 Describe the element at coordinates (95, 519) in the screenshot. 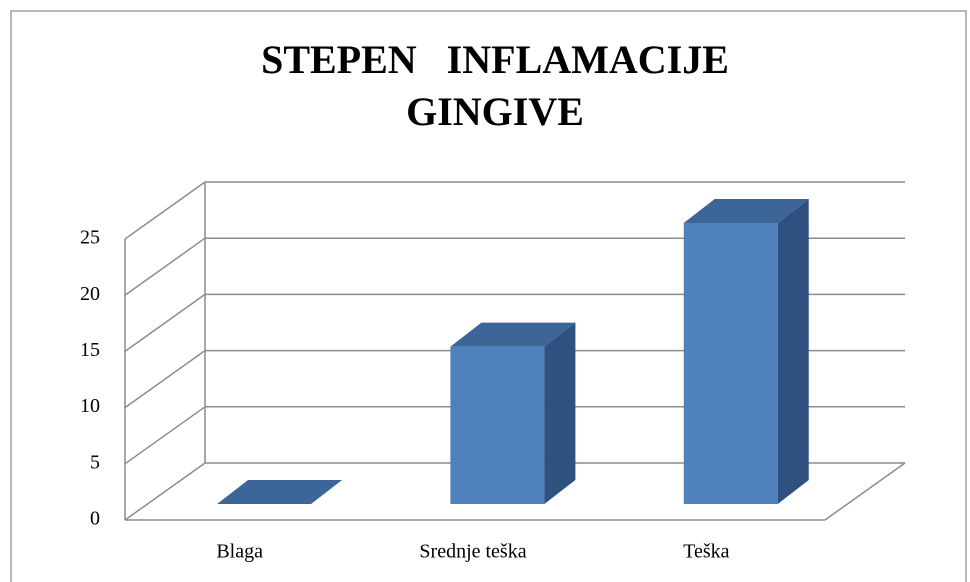

I see `y-tick-label: 0` at that location.